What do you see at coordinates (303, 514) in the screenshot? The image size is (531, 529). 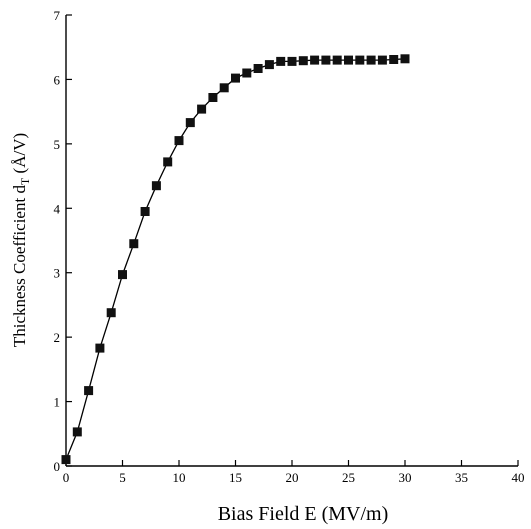 I see `x-axis-title: Bias Field E (MV/m)` at bounding box center [303, 514].